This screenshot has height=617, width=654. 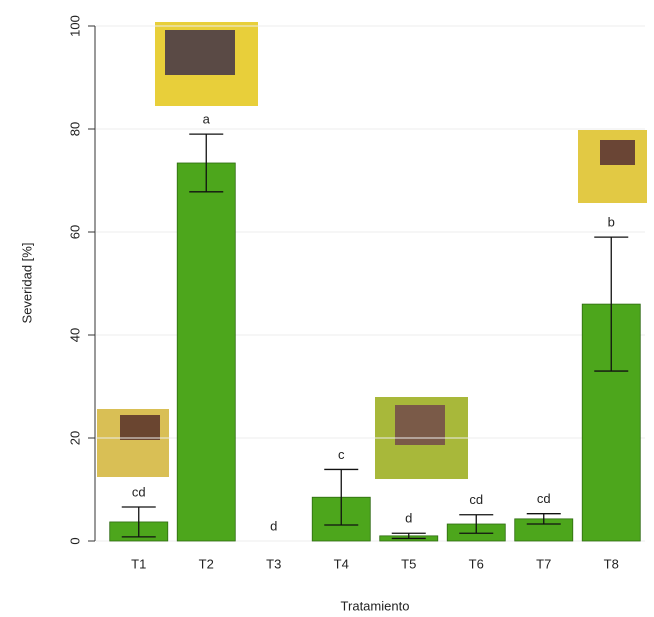 I want to click on bar, so click(x=206, y=352).